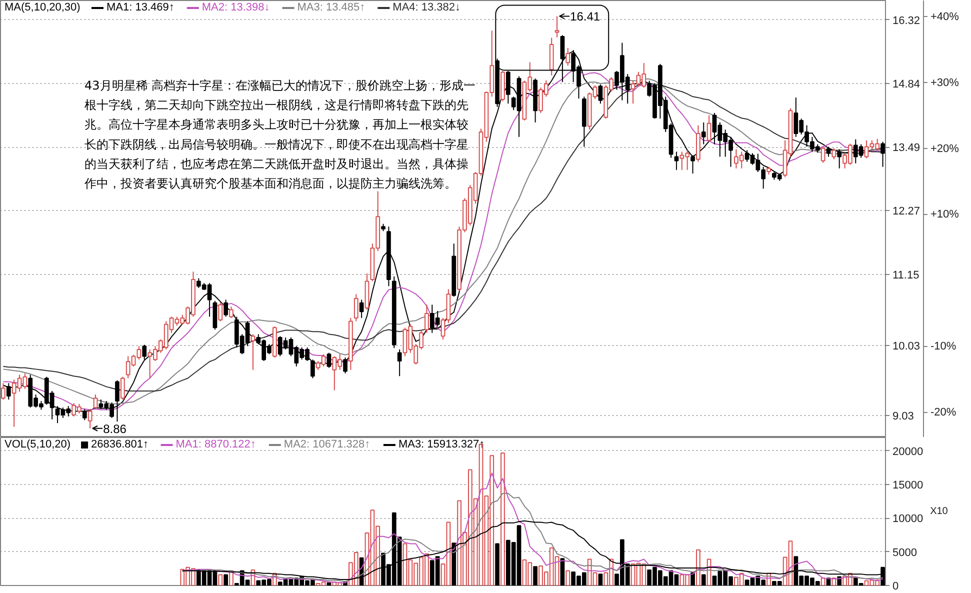  What do you see at coordinates (945, 214) in the screenshot?
I see `y2-tick-label: +10%` at bounding box center [945, 214].